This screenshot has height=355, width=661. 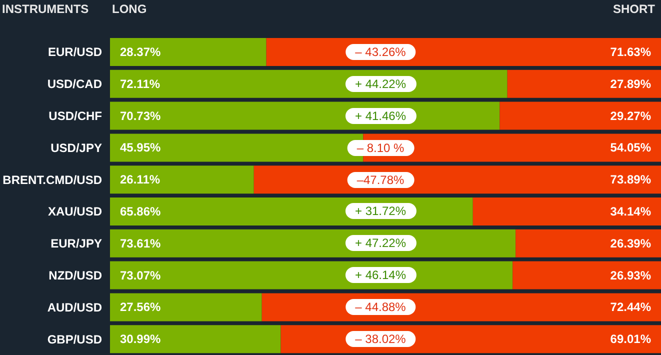 I want to click on series-label: LONG, so click(x=129, y=9).